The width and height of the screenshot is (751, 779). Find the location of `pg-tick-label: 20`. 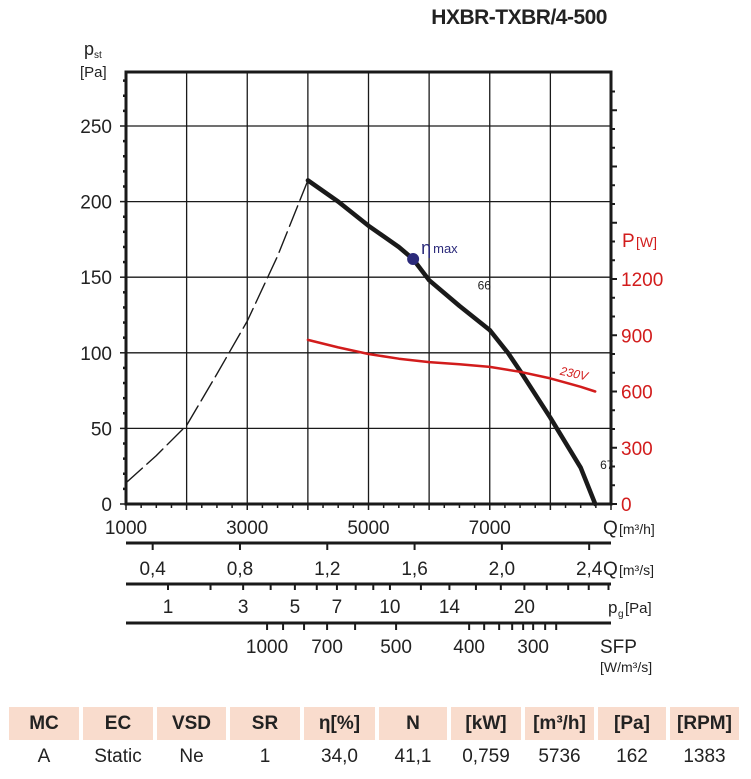

pg-tick-label: 20 is located at coordinates (524, 607).